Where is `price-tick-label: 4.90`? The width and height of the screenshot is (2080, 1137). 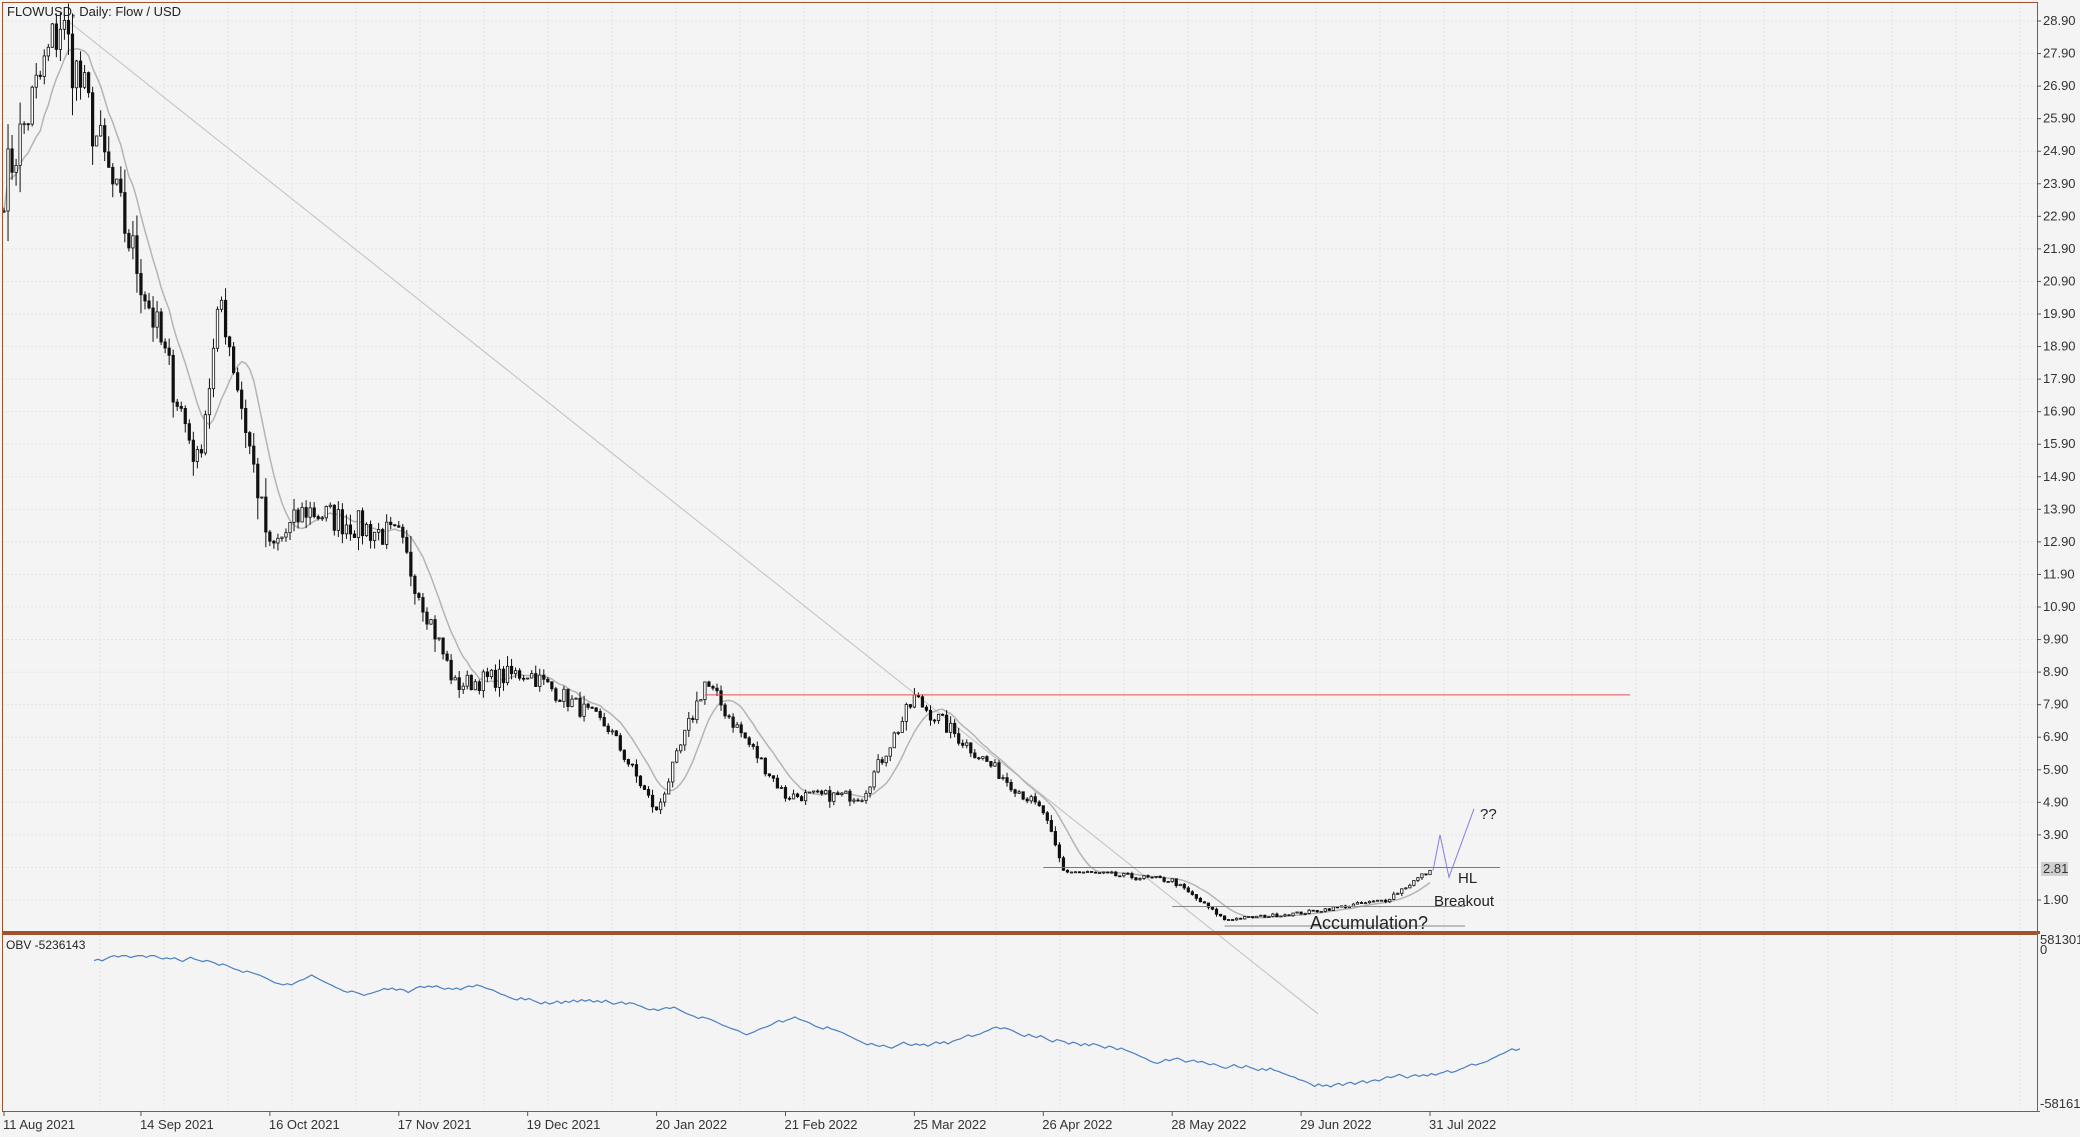
price-tick-label: 4.90 is located at coordinates (2055, 801).